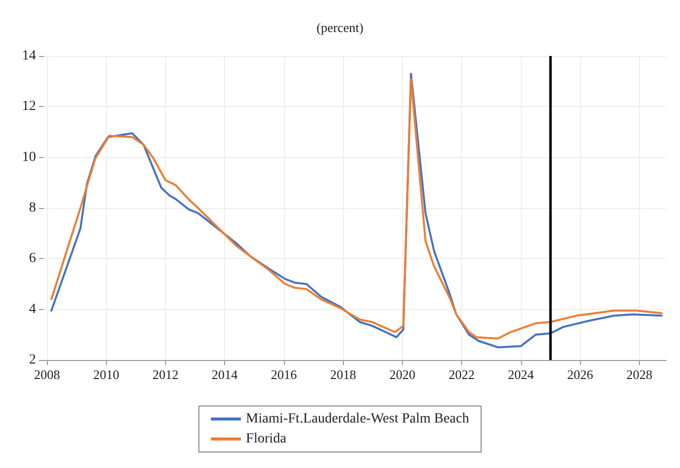 This screenshot has width=680, height=468. I want to click on x-tick-label: 2008, so click(47, 374).